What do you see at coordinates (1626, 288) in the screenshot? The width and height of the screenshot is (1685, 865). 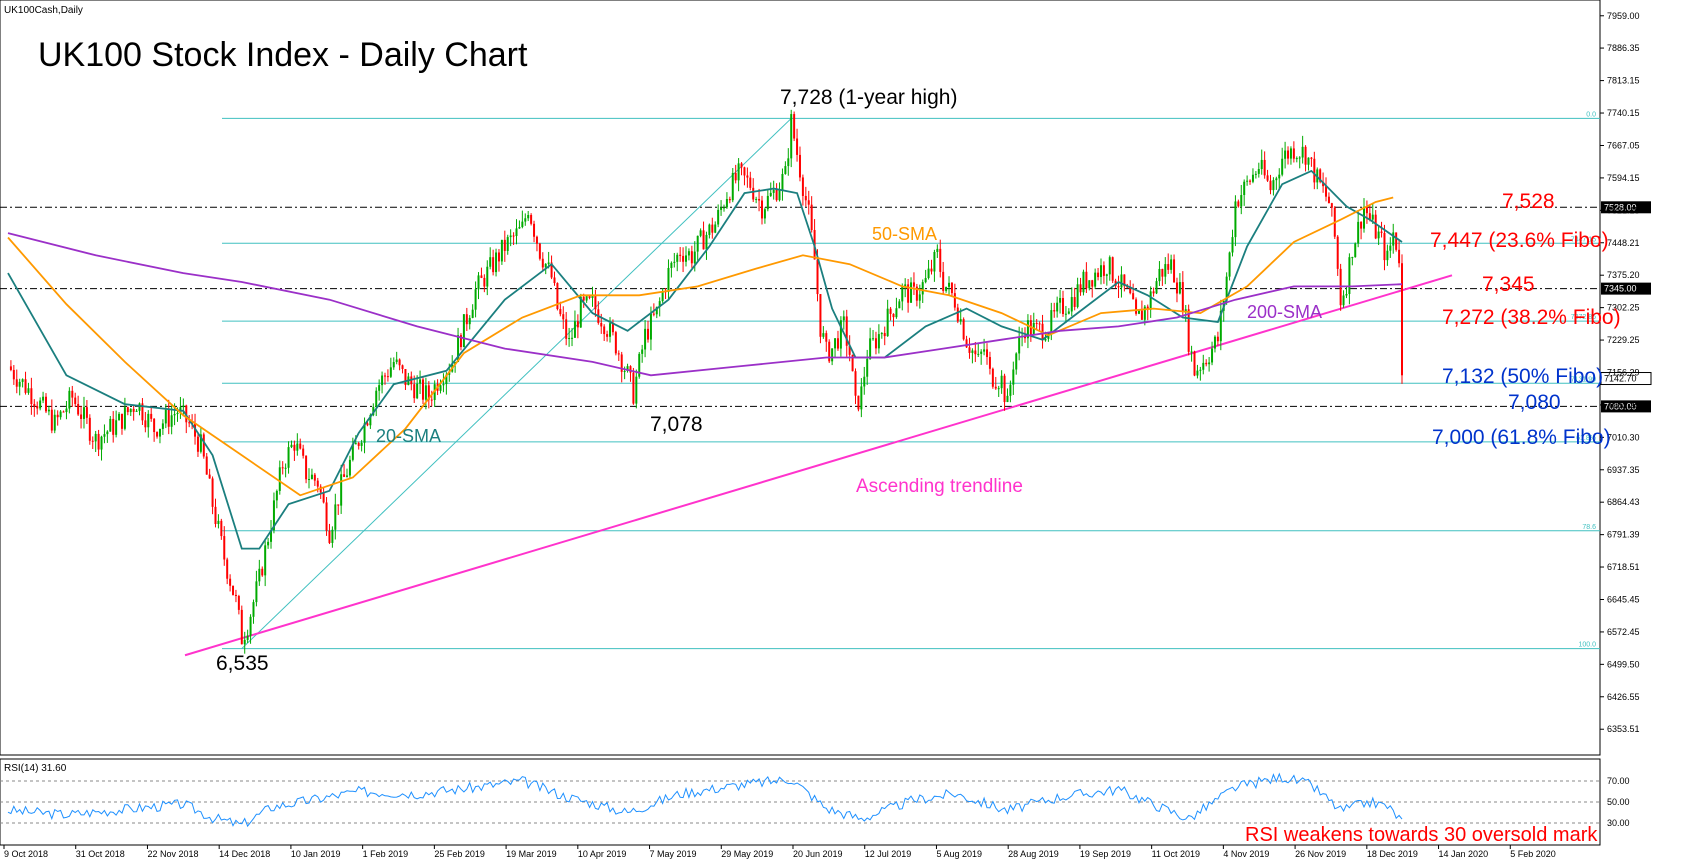 I see `level-tag-box` at bounding box center [1626, 288].